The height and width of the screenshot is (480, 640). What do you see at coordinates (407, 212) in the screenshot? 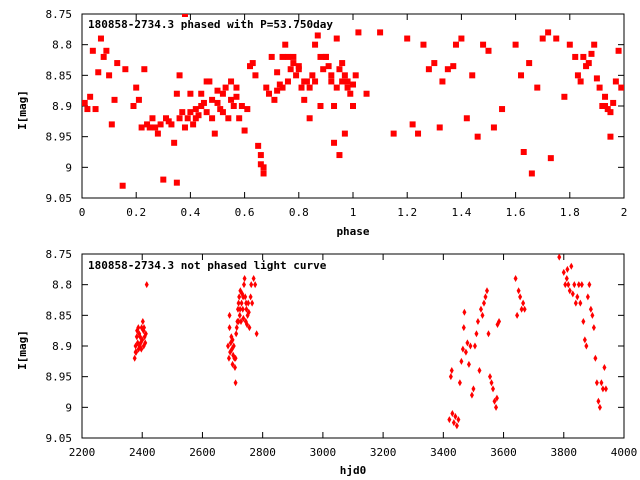
I see `x-tick-label: 1.2` at bounding box center [407, 212].